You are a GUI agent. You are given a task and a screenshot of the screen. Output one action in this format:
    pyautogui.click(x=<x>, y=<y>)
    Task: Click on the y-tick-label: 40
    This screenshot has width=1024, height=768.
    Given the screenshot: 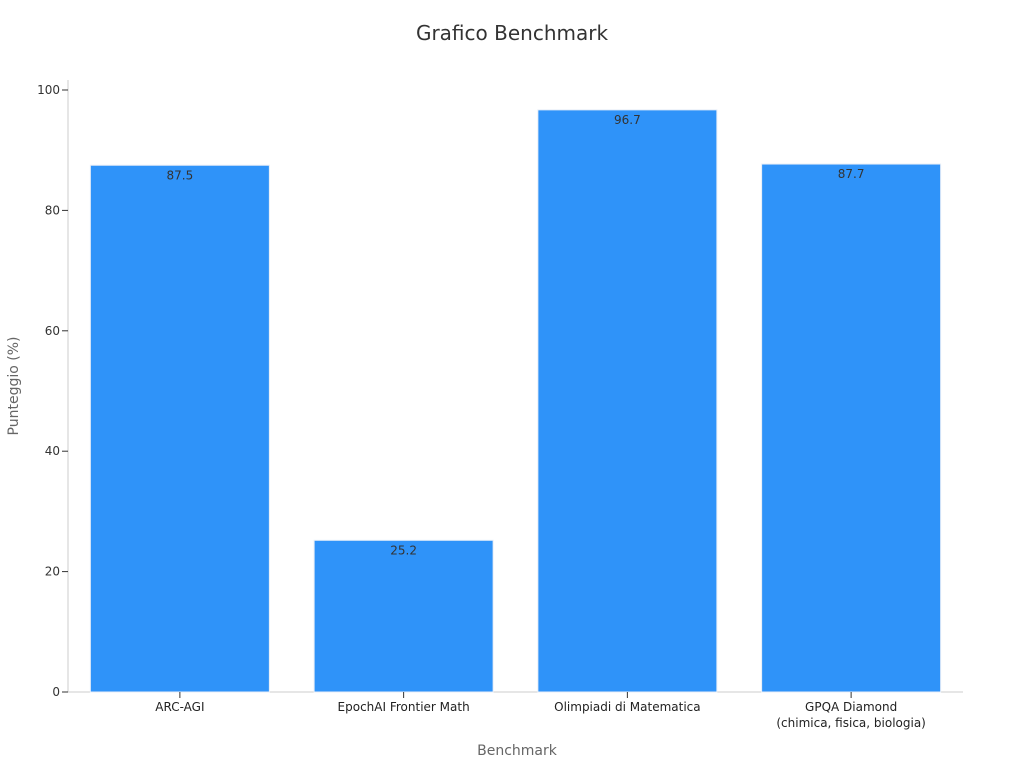 What is the action you would take?
    pyautogui.click(x=52, y=451)
    